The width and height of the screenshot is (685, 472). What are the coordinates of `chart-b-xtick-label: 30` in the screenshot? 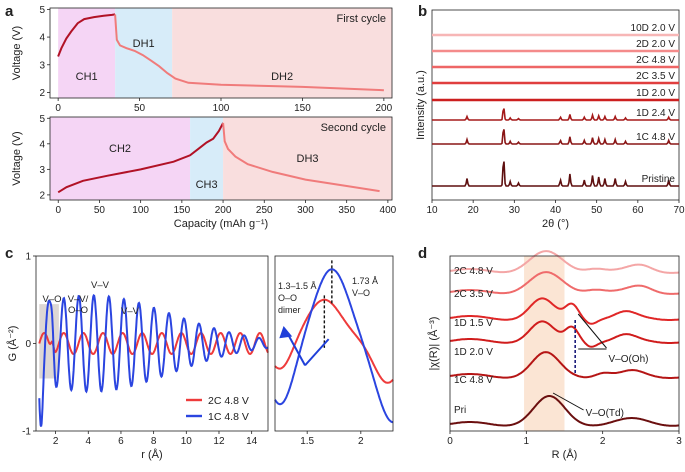 It's located at (515, 210).